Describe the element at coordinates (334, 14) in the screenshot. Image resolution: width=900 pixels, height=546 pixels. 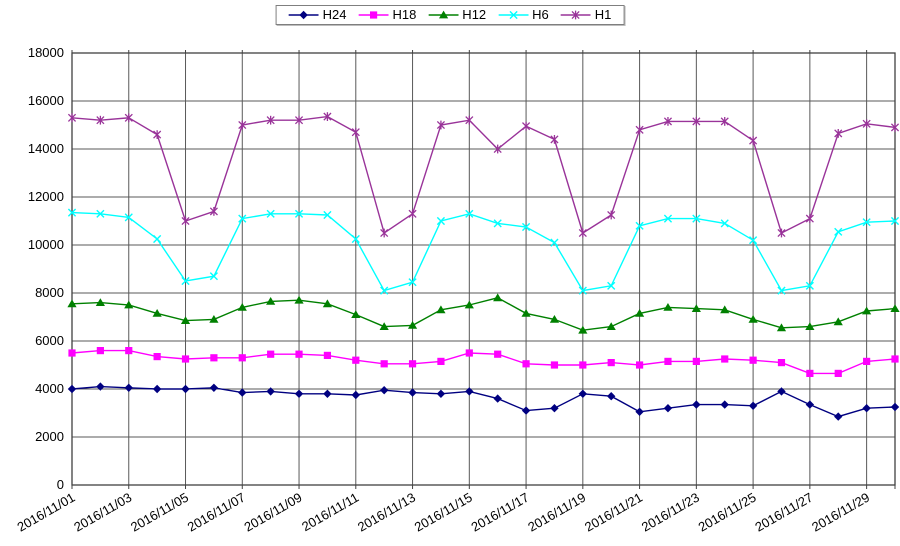
I see `legend-label: H24` at that location.